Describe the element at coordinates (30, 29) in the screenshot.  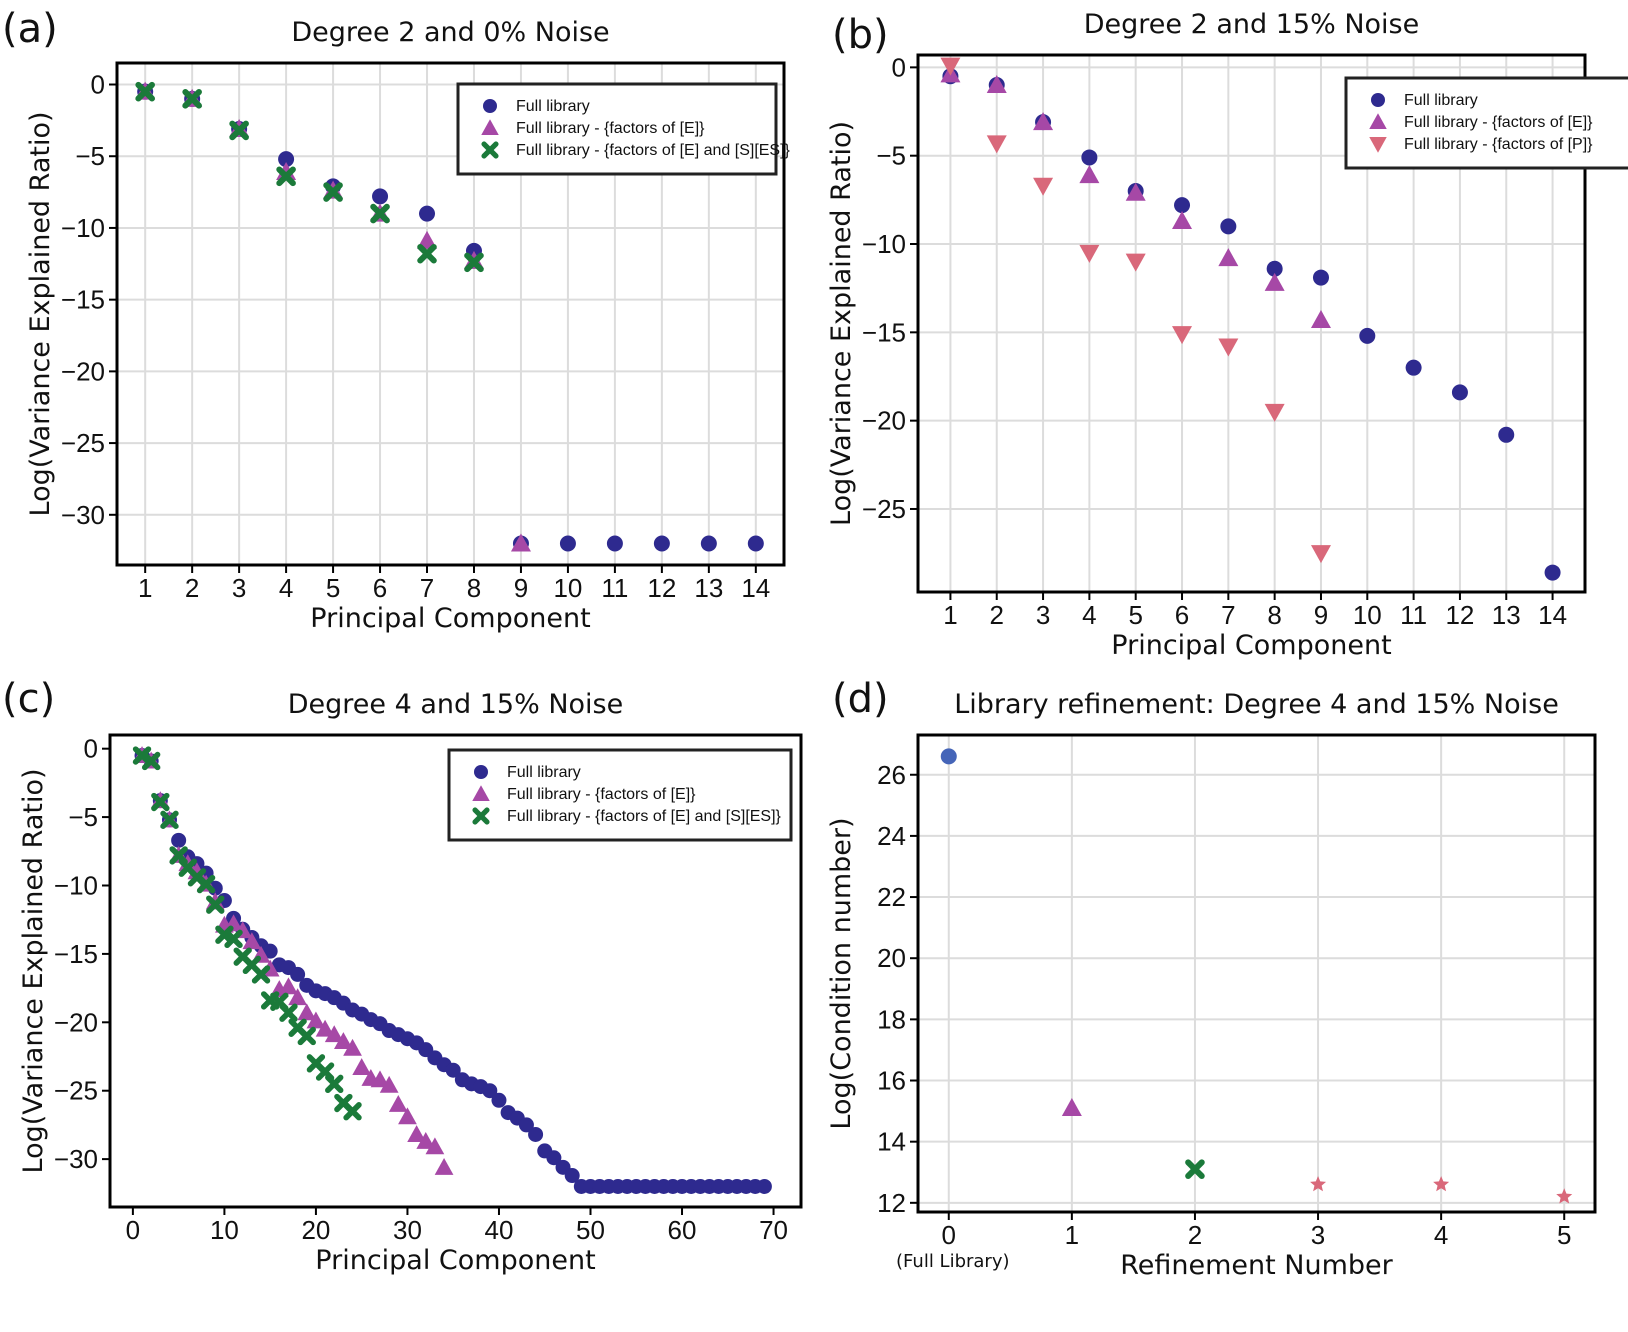
I see `panel-letter: (a)` at that location.